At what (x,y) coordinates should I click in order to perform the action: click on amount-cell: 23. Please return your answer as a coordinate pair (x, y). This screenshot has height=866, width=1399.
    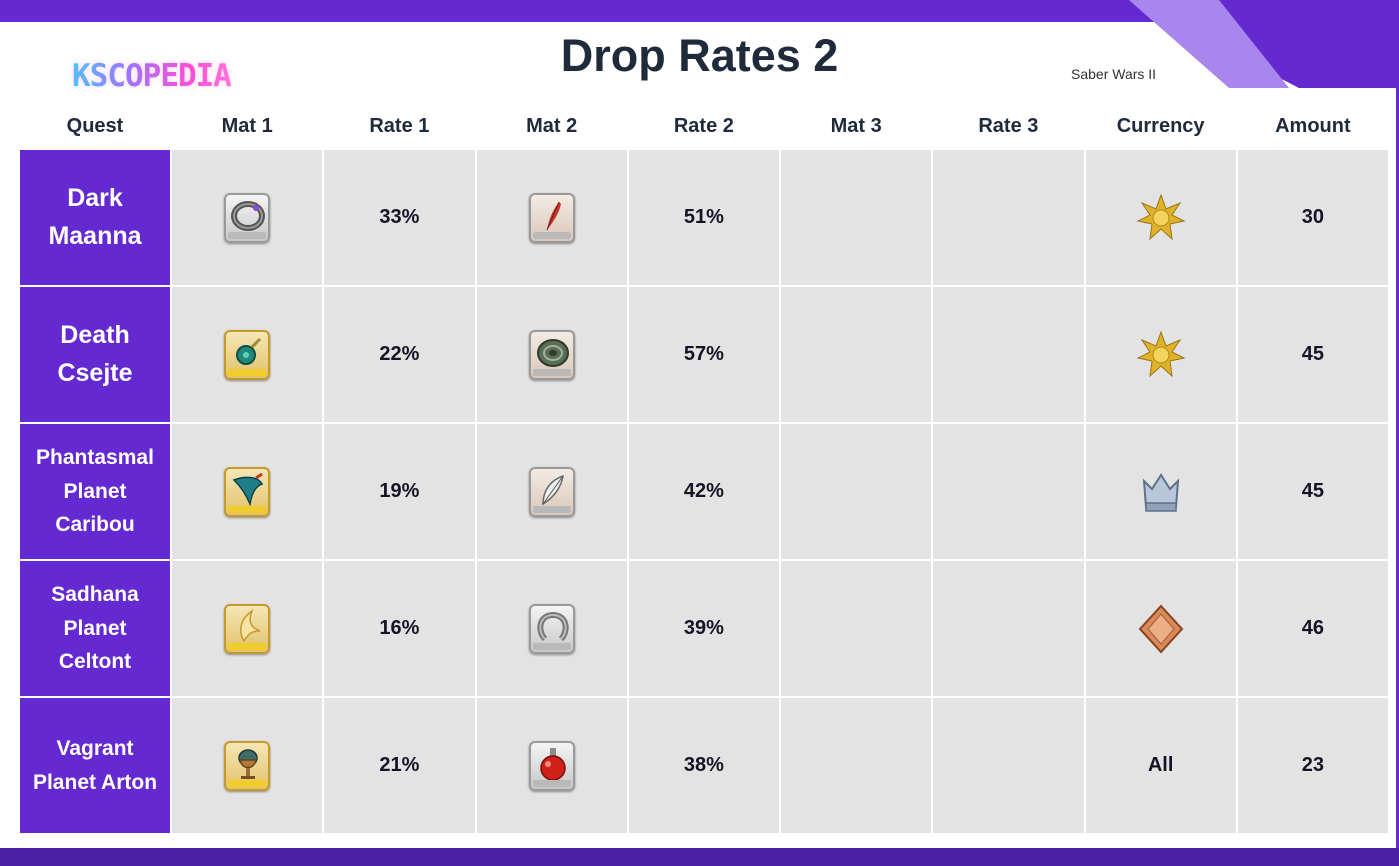
    Looking at the image, I should click on (1312, 765).